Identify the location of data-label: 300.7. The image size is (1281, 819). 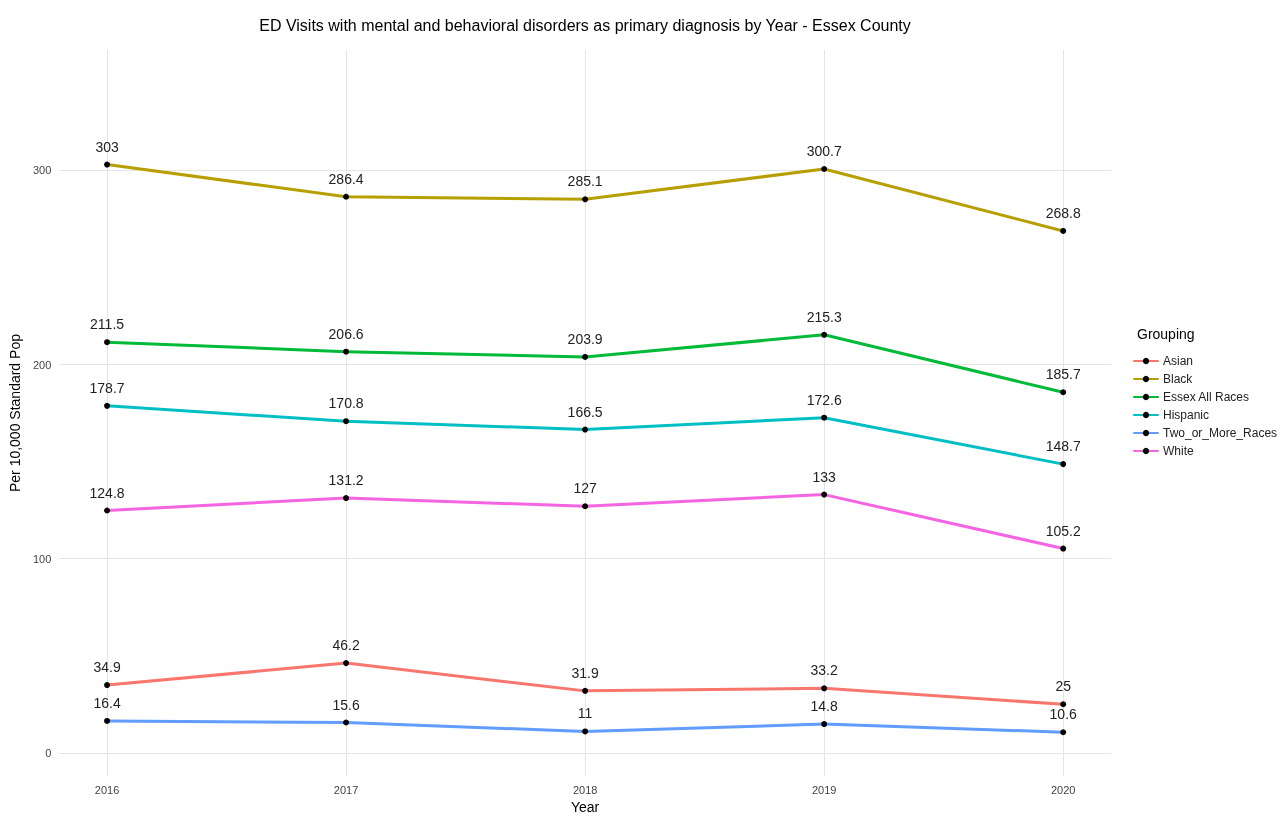
(824, 151).